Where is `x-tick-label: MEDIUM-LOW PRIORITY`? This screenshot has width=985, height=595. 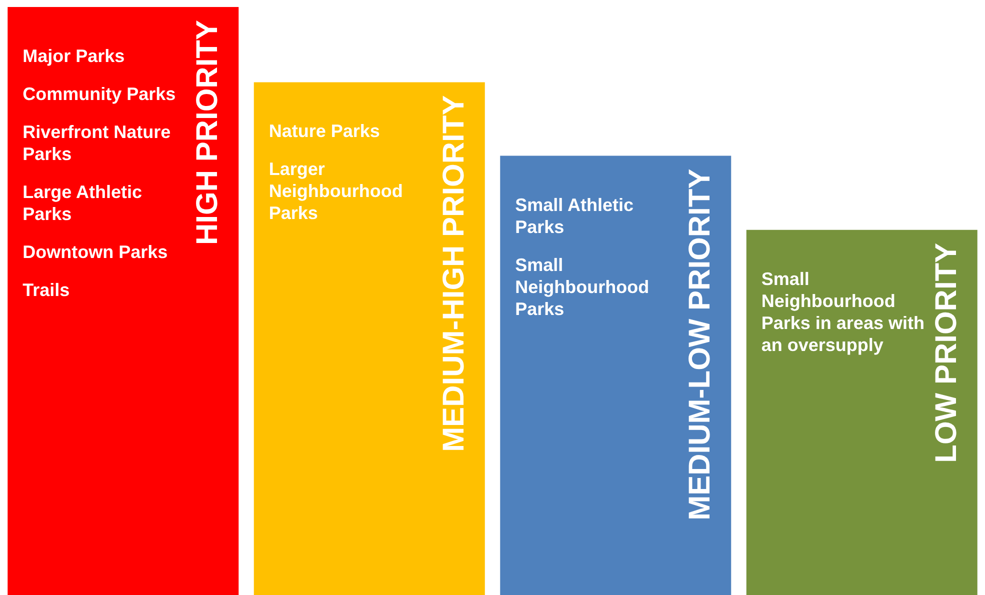
x-tick-label: MEDIUM-LOW PRIORITY is located at coordinates (700, 344).